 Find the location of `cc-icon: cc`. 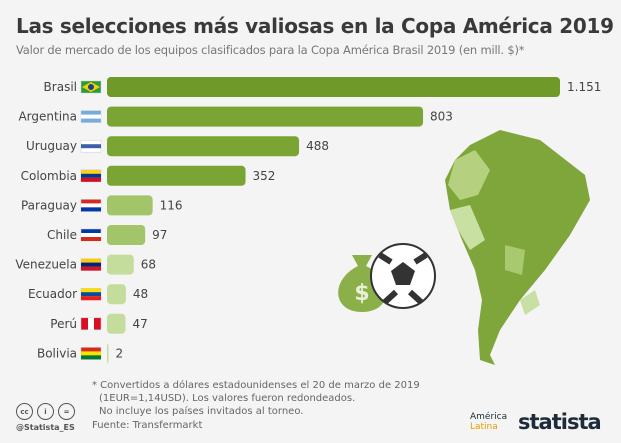

cc-icon: cc is located at coordinates (24, 411).